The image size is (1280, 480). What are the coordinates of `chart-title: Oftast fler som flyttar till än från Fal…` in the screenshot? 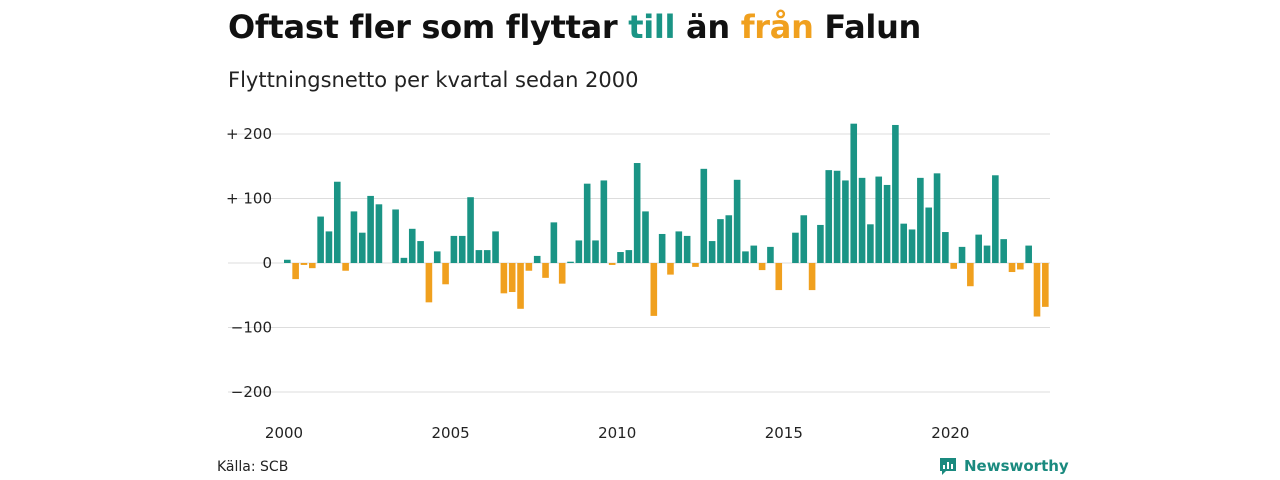 It's located at (574, 27).